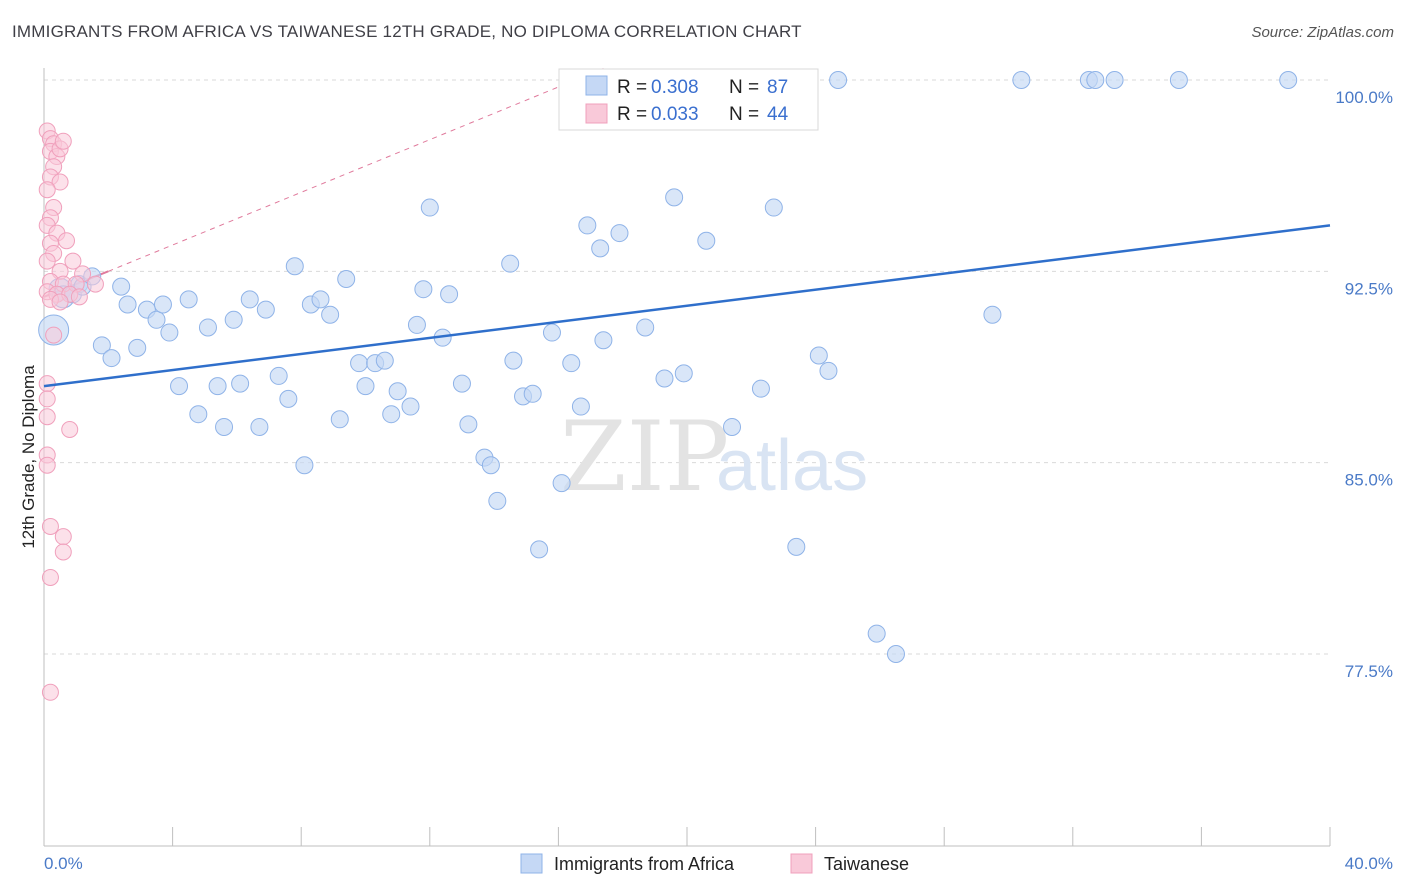 The image size is (1406, 892). What do you see at coordinates (357, 169) in the screenshot?
I see `taiwanese-trend-extension` at bounding box center [357, 169].